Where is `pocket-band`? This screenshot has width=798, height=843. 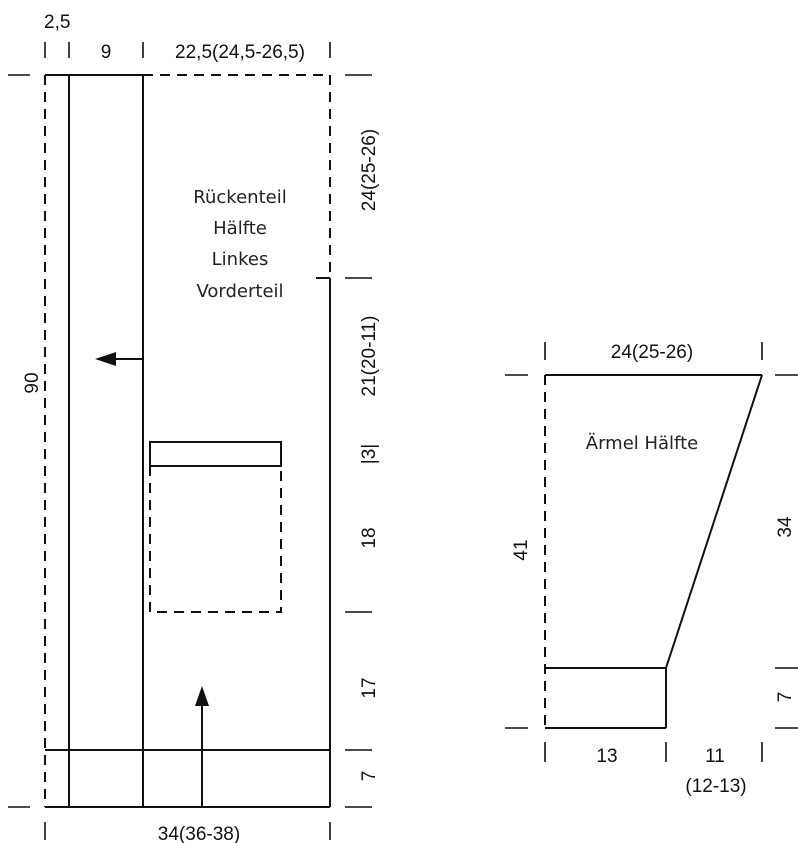 pocket-band is located at coordinates (215, 454).